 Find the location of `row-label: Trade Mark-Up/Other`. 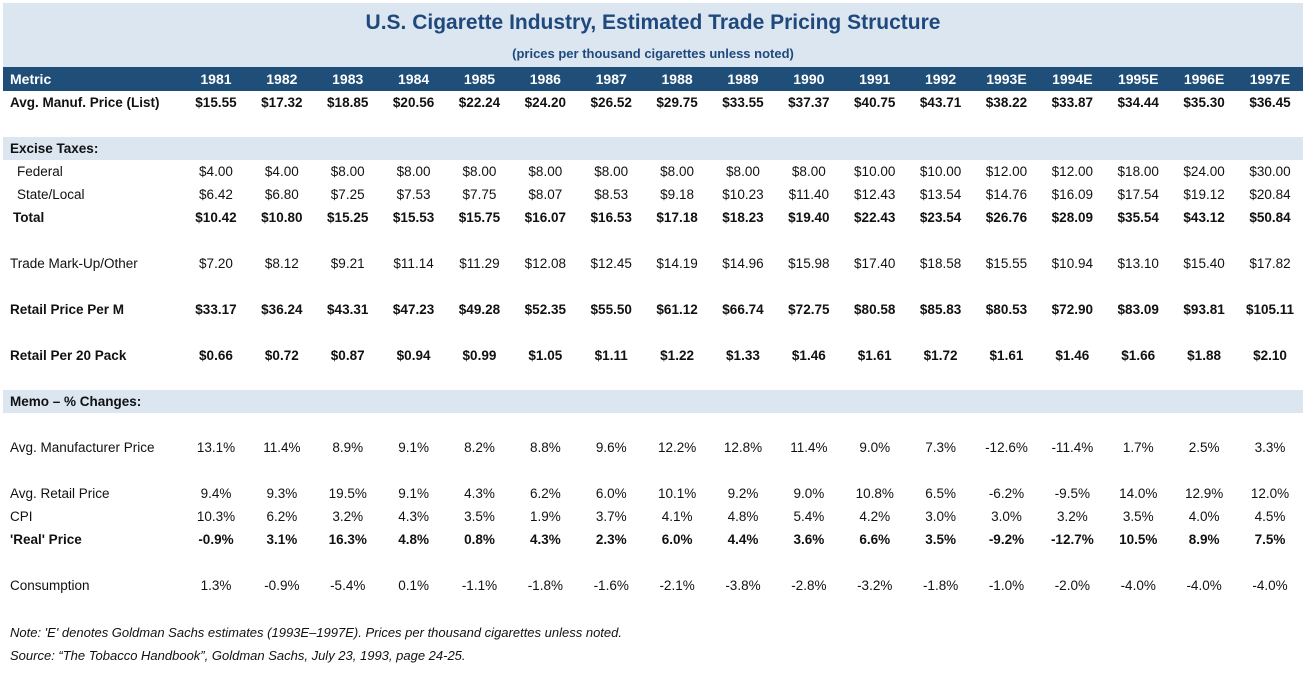

row-label: Trade Mark-Up/Other is located at coordinates (74, 263).